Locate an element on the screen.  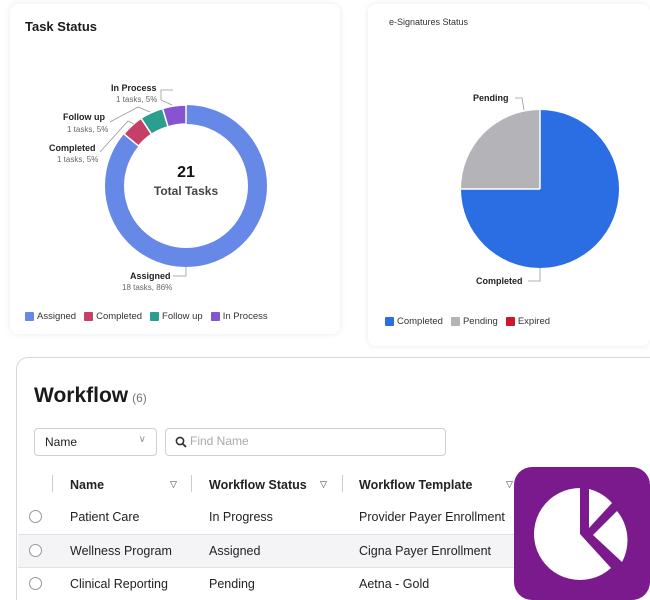
task-status-legend: Assigned Completed Follow up In Process is located at coordinates (146, 316).